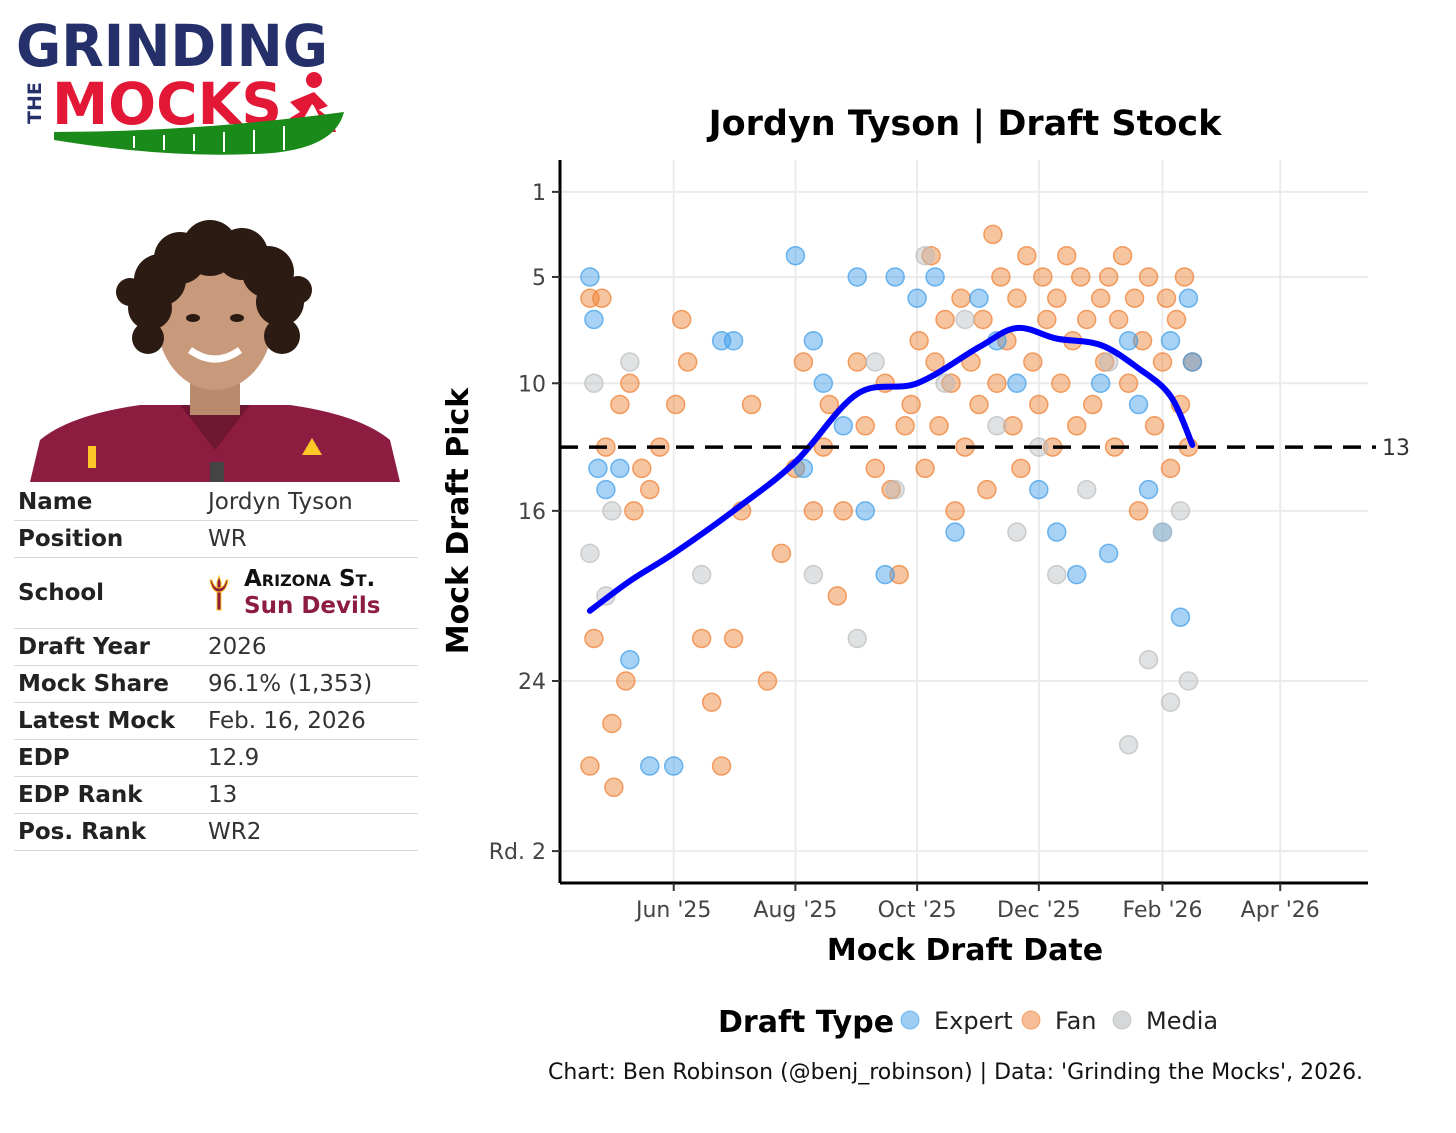 The height and width of the screenshot is (1133, 1456). What do you see at coordinates (311, 684) in the screenshot?
I see `info-value: 96.1% (1,353)` at bounding box center [311, 684].